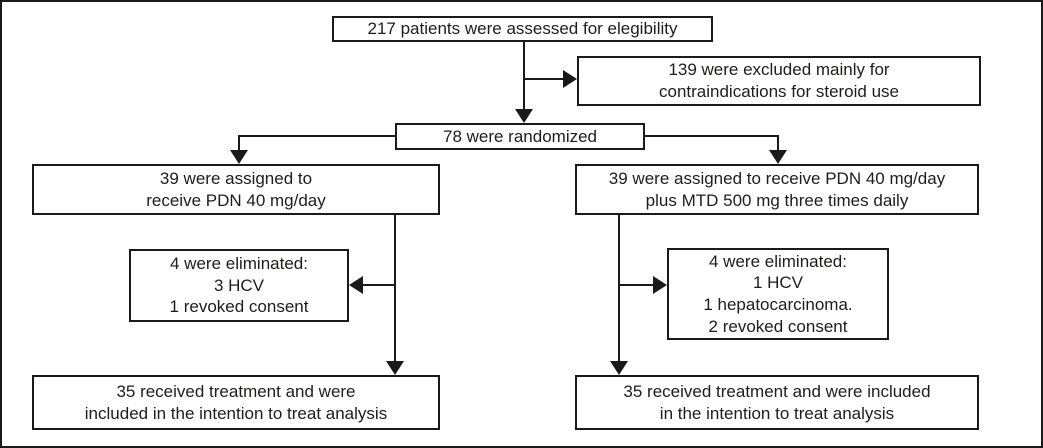 The width and height of the screenshot is (1043, 448). What do you see at coordinates (716, 149) in the screenshot?
I see `arrow-randomized-to-right-arm` at bounding box center [716, 149].